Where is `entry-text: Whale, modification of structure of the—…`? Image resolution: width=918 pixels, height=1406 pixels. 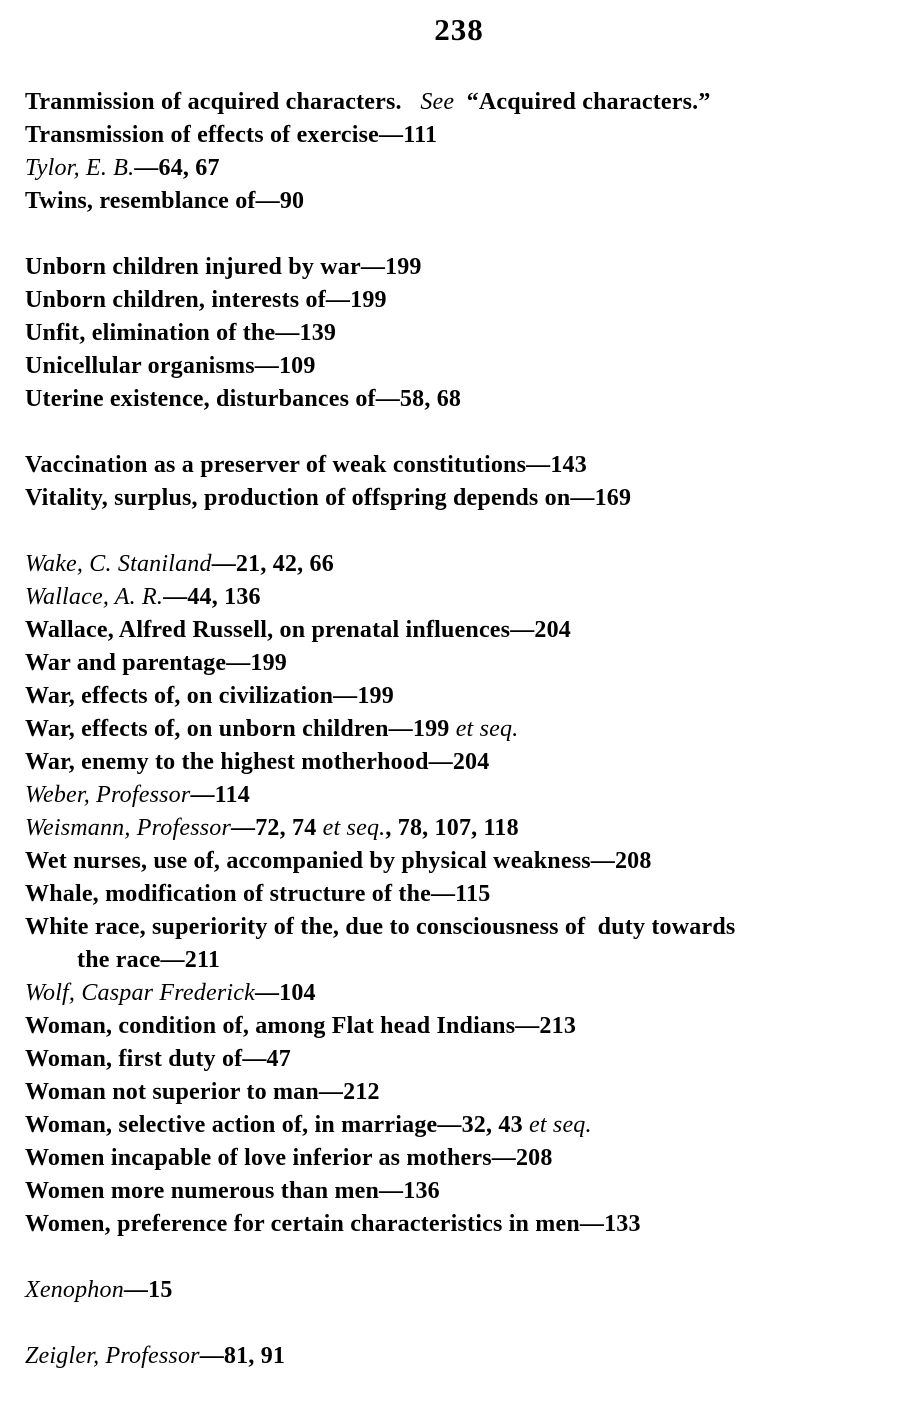
entry-text: Whale, modification of structure of the—… is located at coordinates (258, 894).